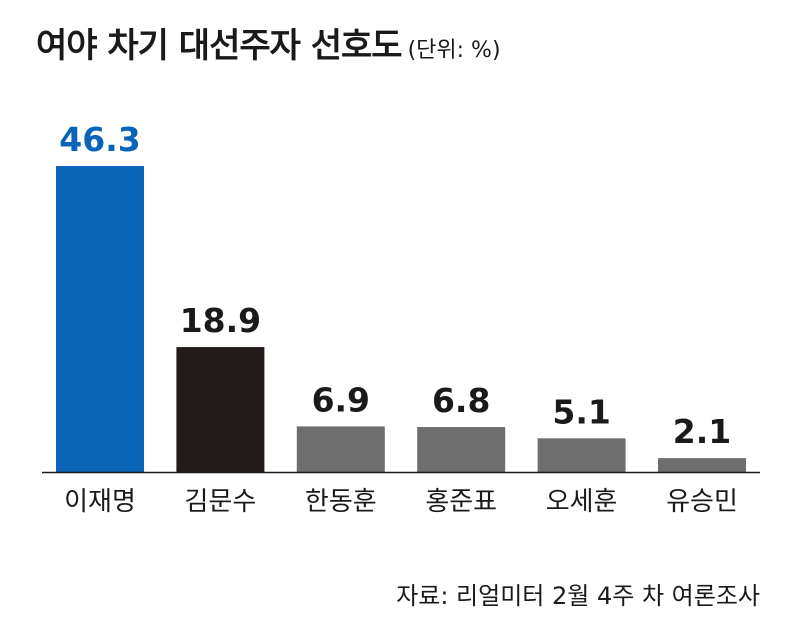  I want to click on source-note: 자료: 리얼미터 2월 4주 차 여론조사, so click(578, 596).